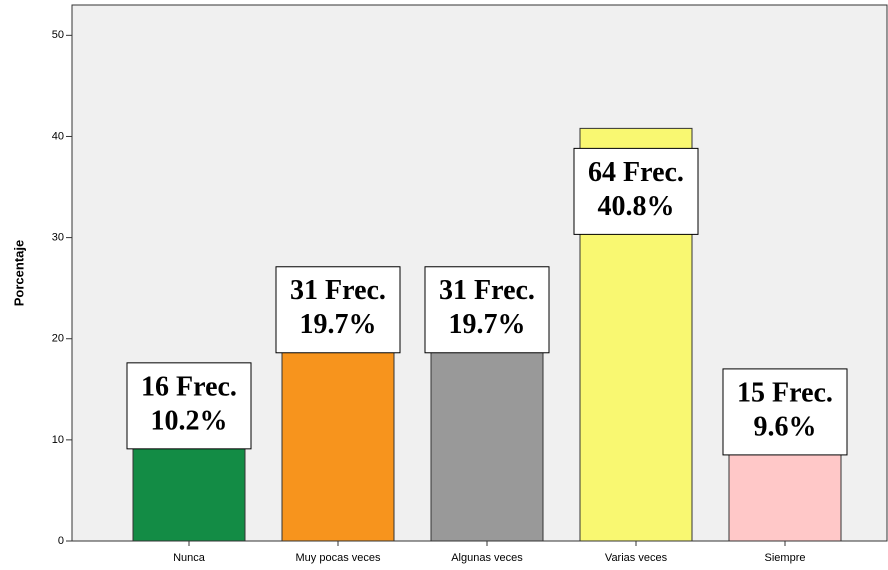 This screenshot has width=888, height=570. What do you see at coordinates (58, 136) in the screenshot?
I see `y-tick-label: 40` at bounding box center [58, 136].